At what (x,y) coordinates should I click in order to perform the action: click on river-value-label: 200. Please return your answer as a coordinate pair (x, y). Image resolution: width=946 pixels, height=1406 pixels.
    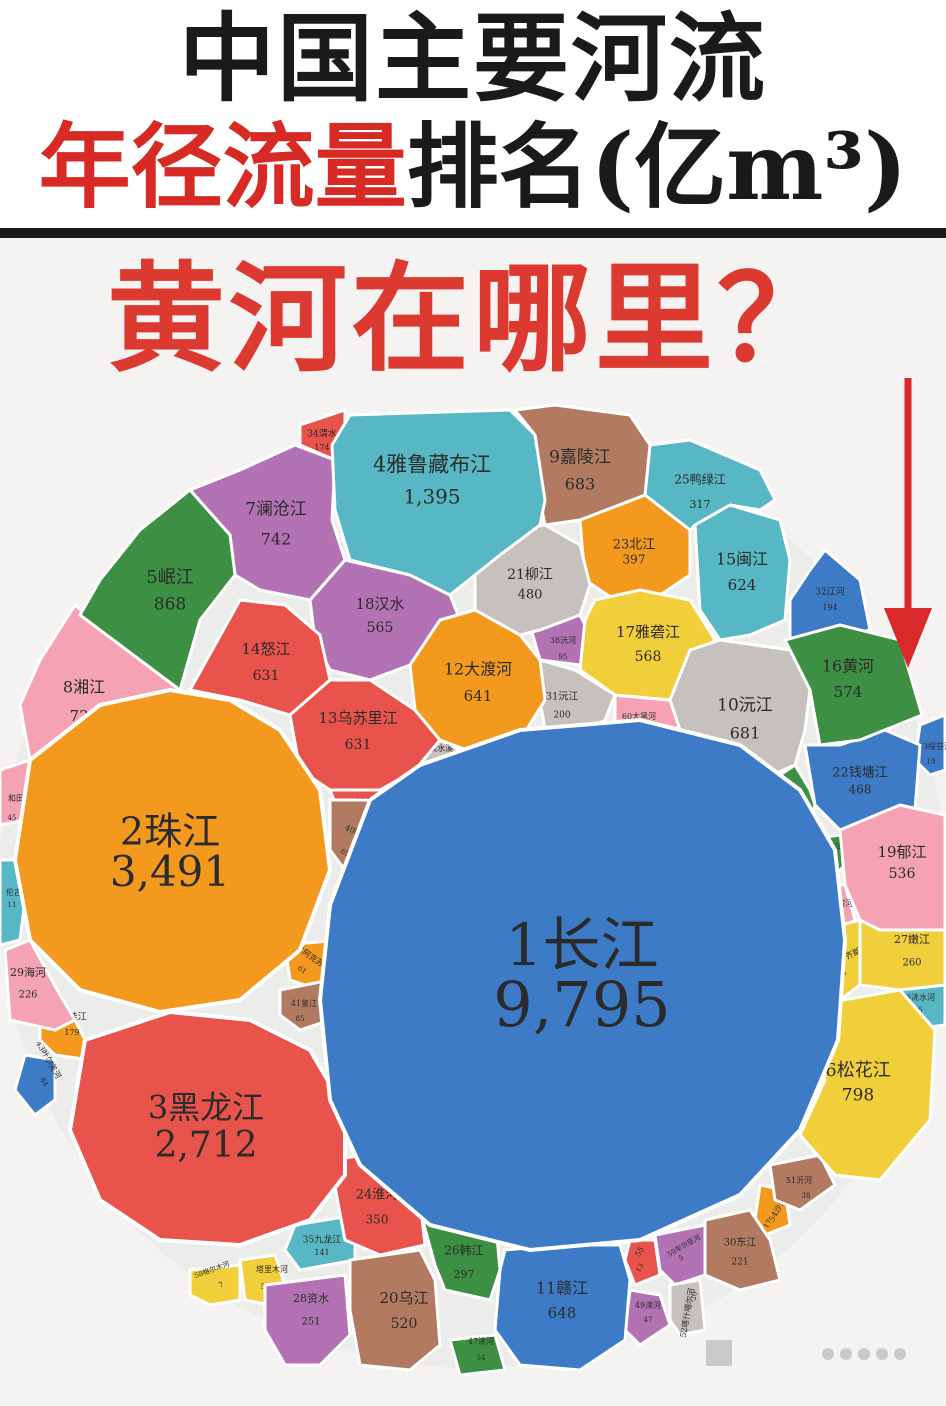
    Looking at the image, I should click on (561, 716).